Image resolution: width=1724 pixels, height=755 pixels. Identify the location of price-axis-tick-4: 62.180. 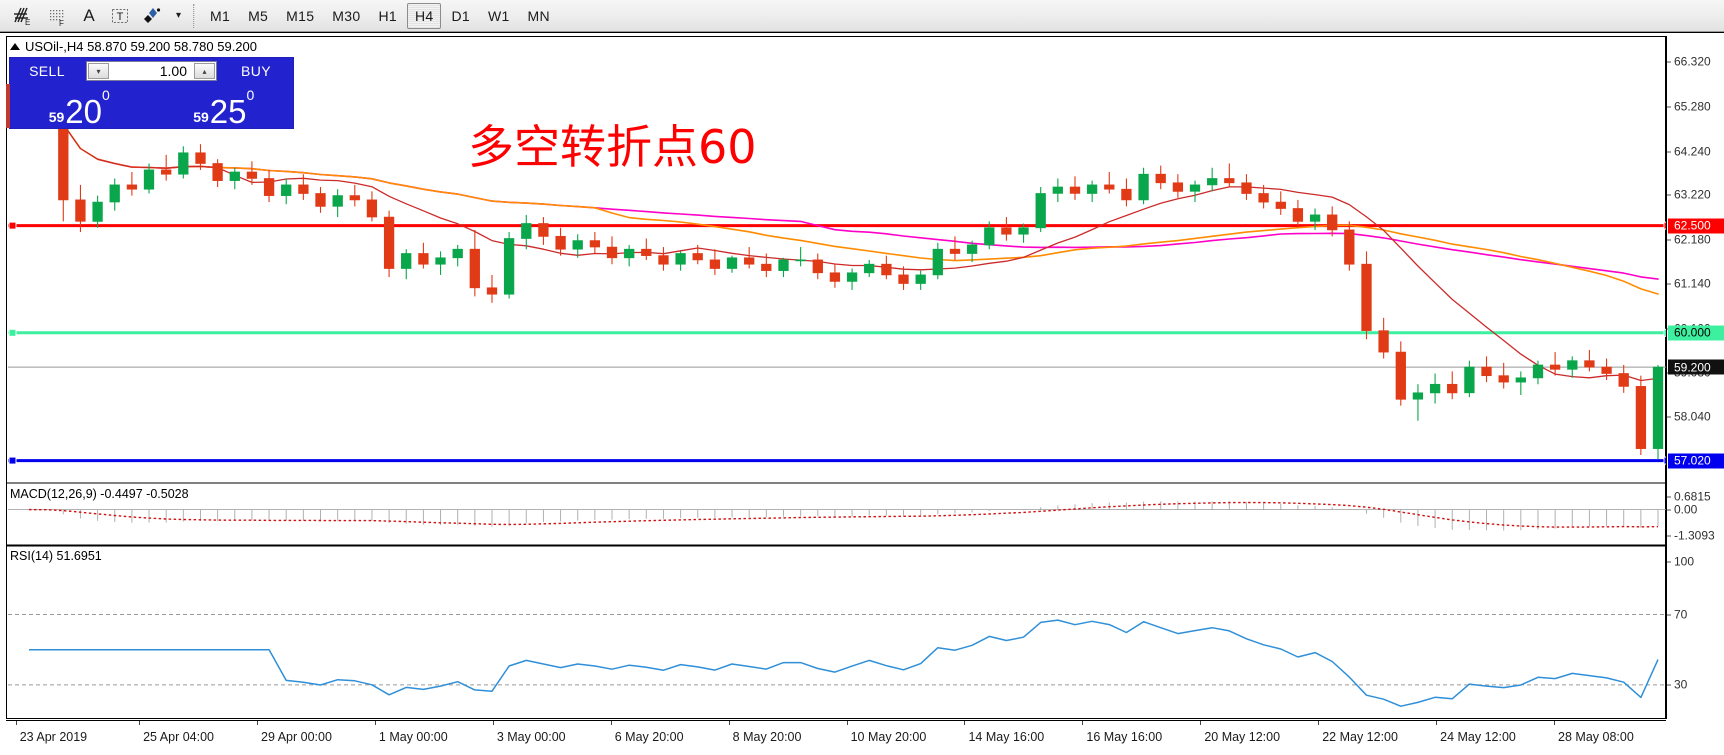
(1695, 239).